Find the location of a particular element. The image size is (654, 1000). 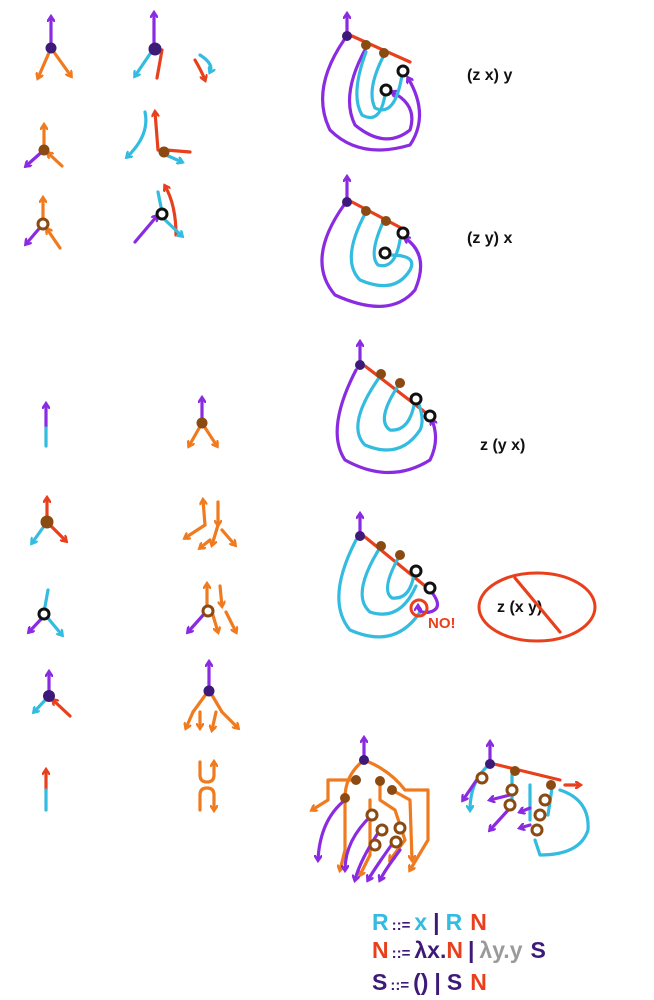

grammar: R::= x | R N N::= λx.N | λy.y S S::=() | S N is located at coordinates (459, 952).